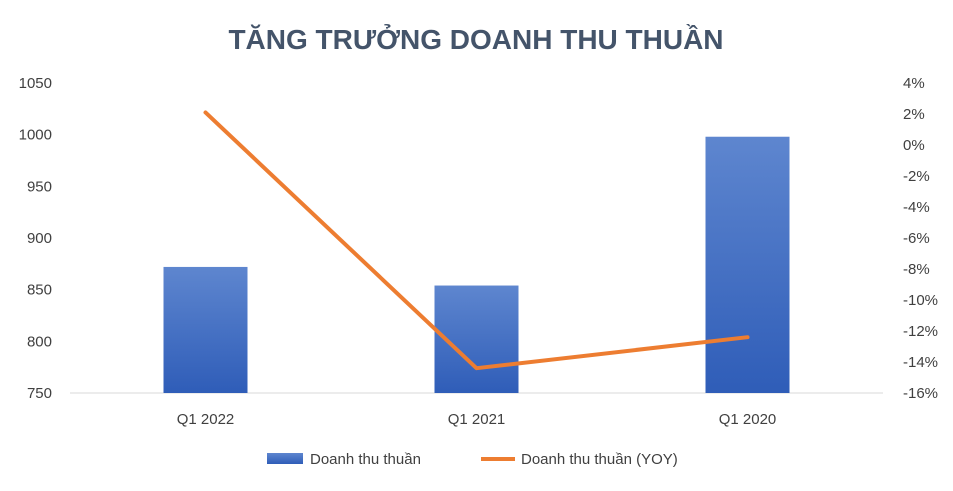 The width and height of the screenshot is (953, 491). What do you see at coordinates (914, 83) in the screenshot?
I see `right-tick-label: 4%` at bounding box center [914, 83].